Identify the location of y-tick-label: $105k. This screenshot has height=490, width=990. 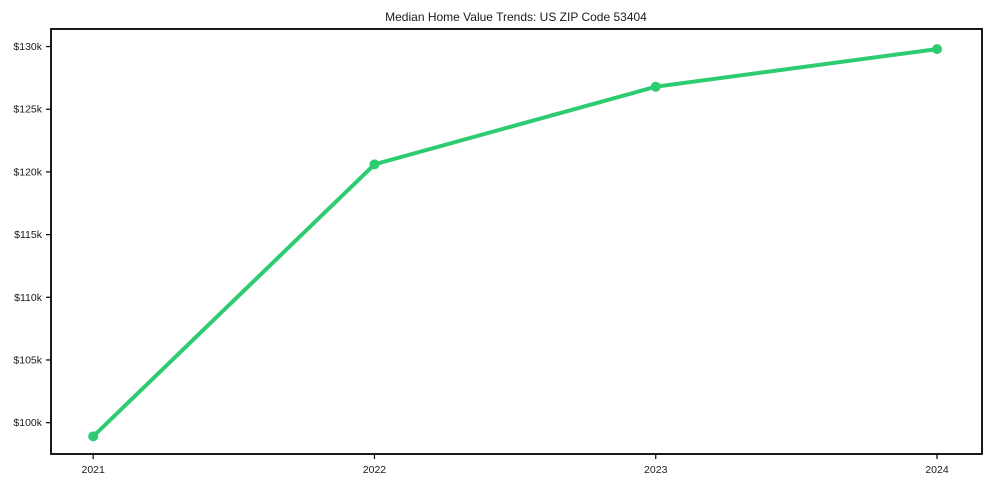
(27, 360).